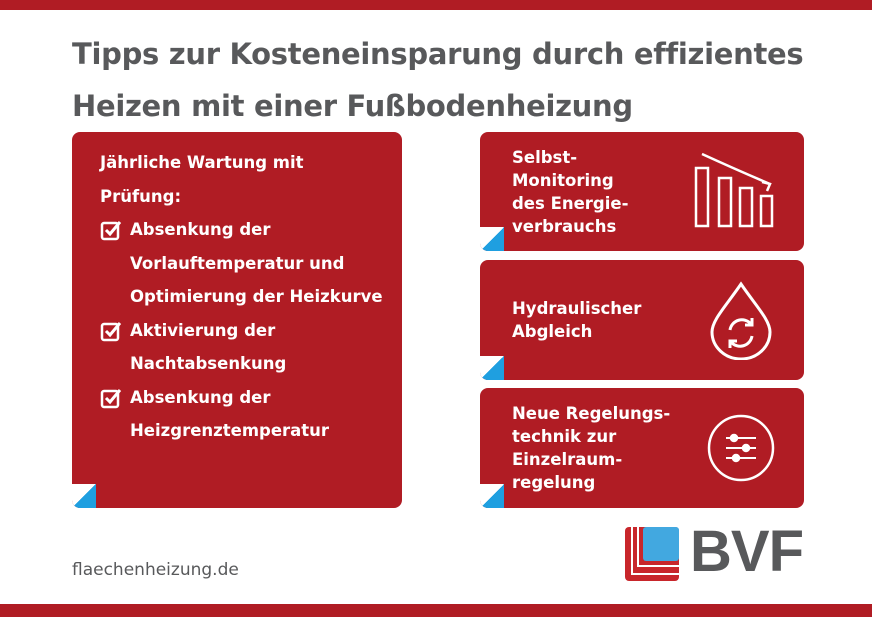 The image size is (872, 617). What do you see at coordinates (567, 459) in the screenshot?
I see `card-text: Einzelraum-` at bounding box center [567, 459].